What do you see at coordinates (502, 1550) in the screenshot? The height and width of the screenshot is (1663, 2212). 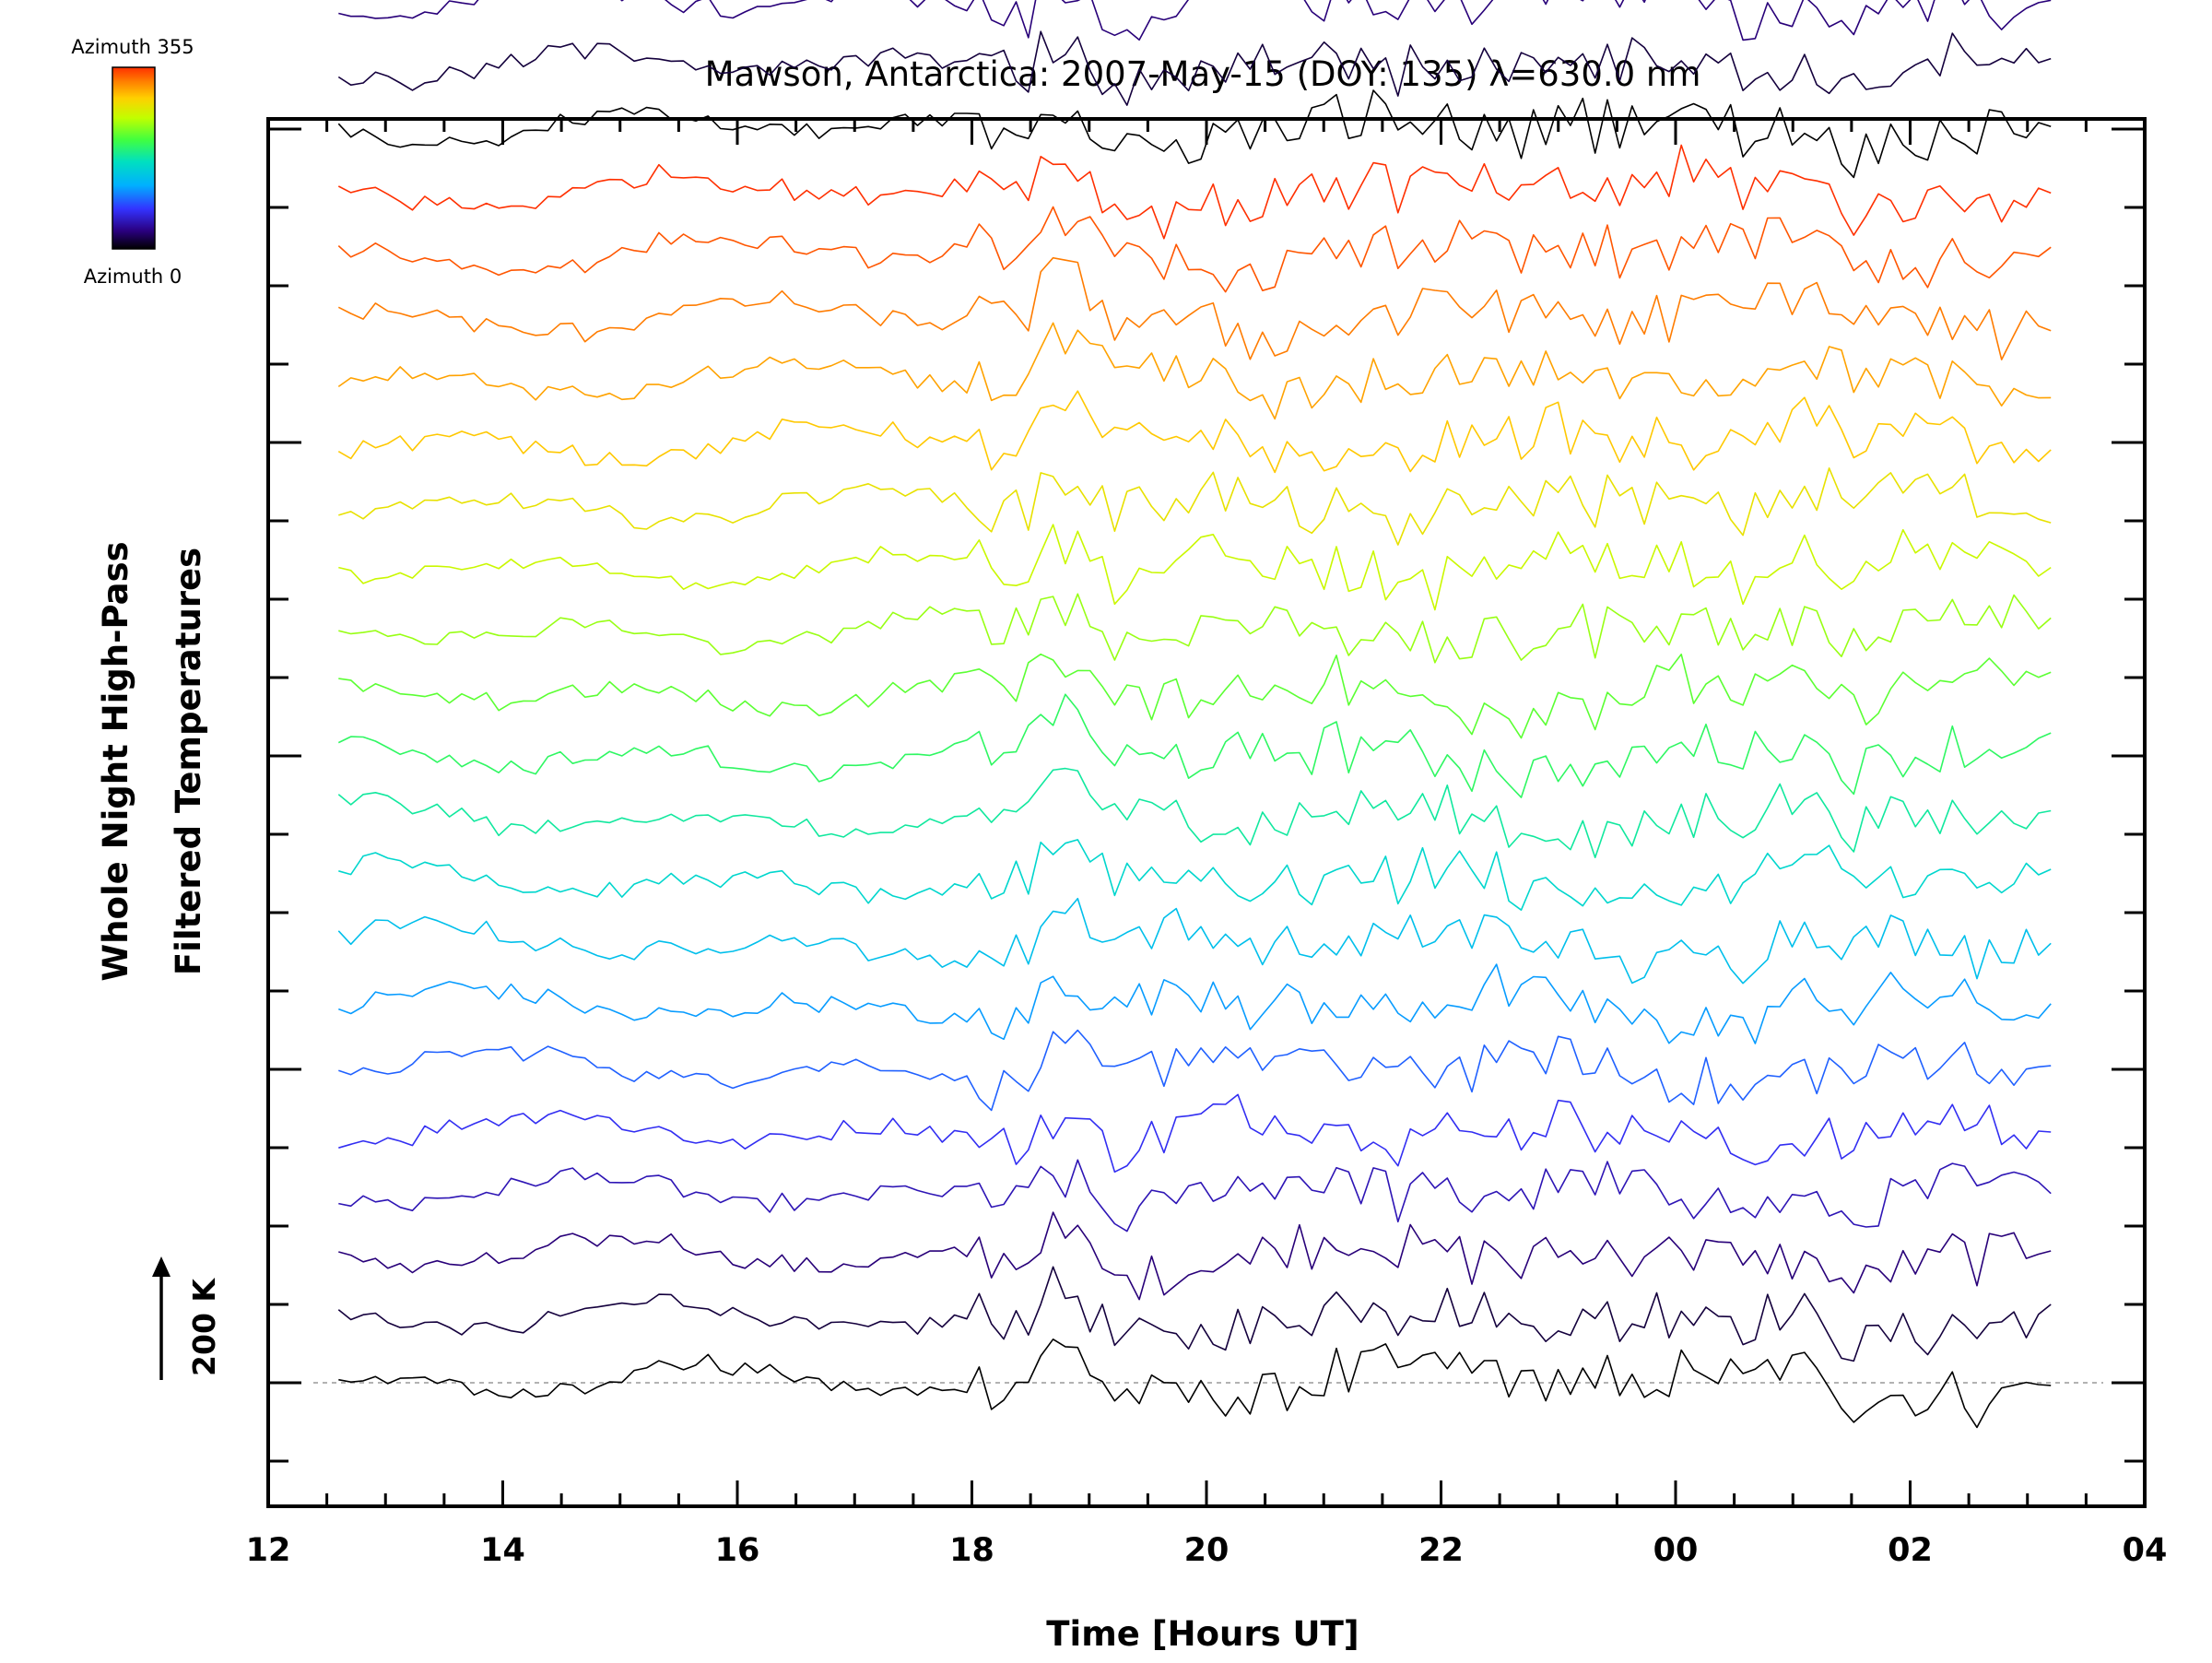 I see `x-tick-label: 14` at bounding box center [502, 1550].